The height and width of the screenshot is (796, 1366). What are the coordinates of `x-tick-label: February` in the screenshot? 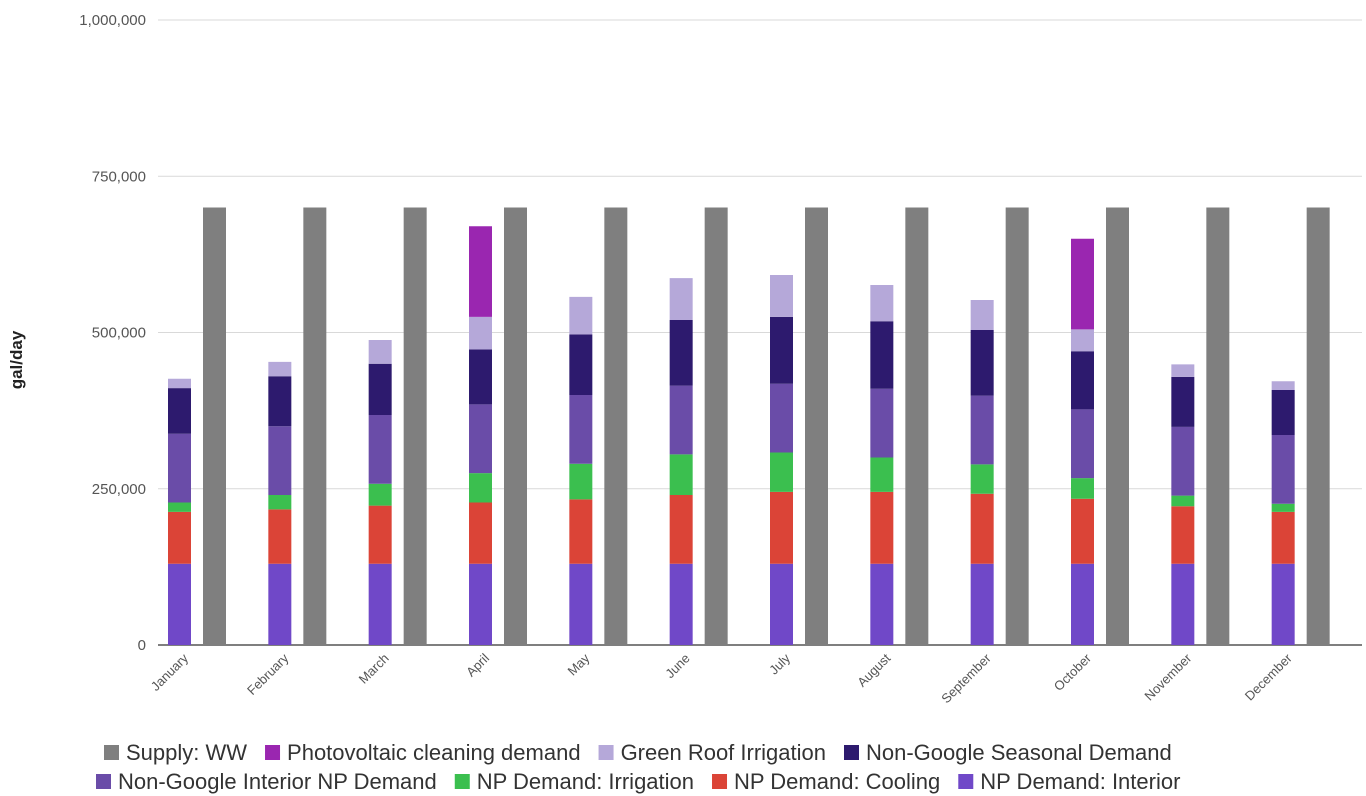 It's located at (268, 674).